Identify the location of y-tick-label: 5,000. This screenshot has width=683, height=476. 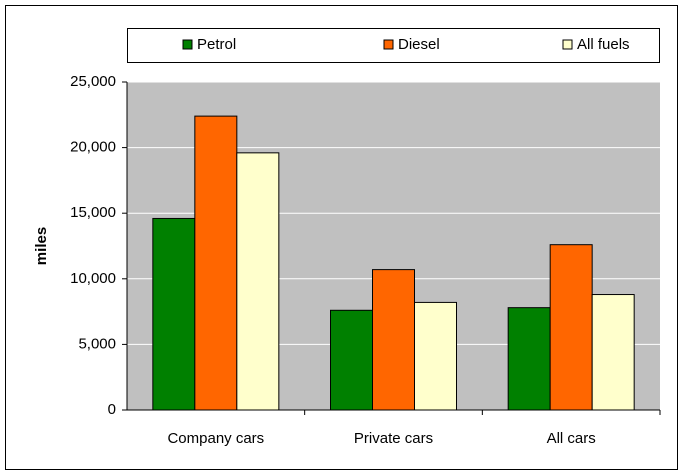
(97, 343).